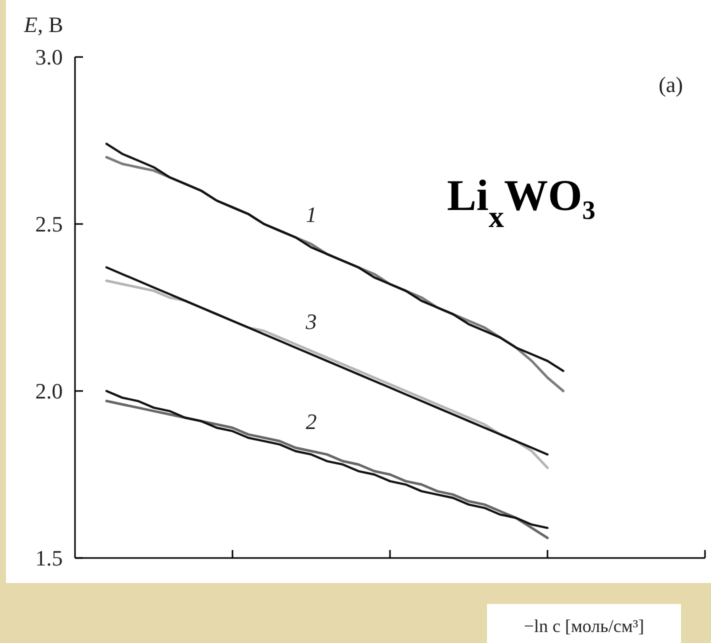 Image resolution: width=711 pixels, height=643 pixels. Describe the element at coordinates (49, 57) in the screenshot. I see `y-tick-label: 3.0` at that location.